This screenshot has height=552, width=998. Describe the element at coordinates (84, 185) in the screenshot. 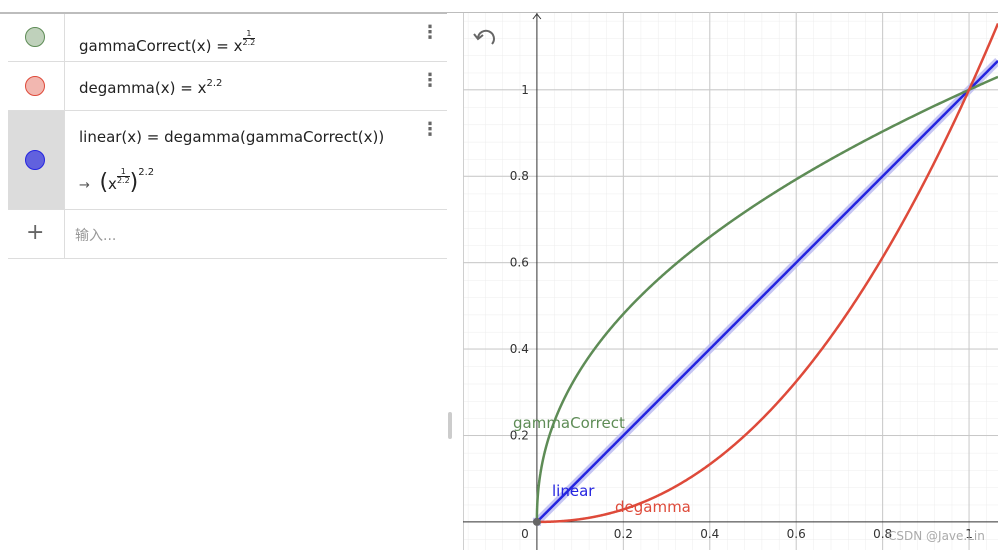

I see `arrow: →` at that location.